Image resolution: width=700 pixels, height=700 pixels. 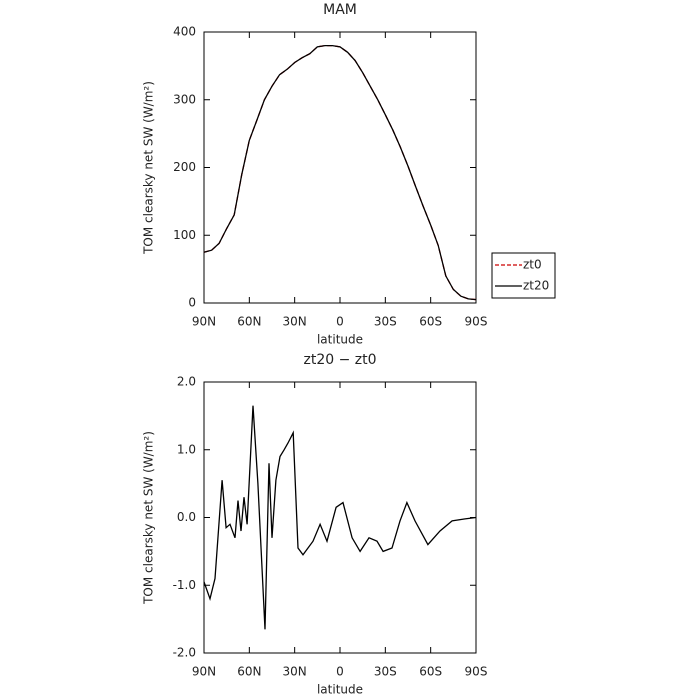 What do you see at coordinates (186, 382) in the screenshot?
I see `y-tick-label: 2.0` at bounding box center [186, 382].